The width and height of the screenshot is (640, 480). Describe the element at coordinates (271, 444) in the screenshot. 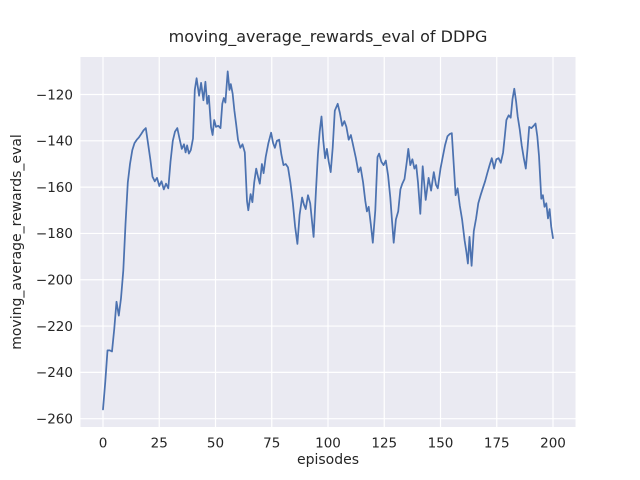

I see `x-tick-label: 75` at that location.